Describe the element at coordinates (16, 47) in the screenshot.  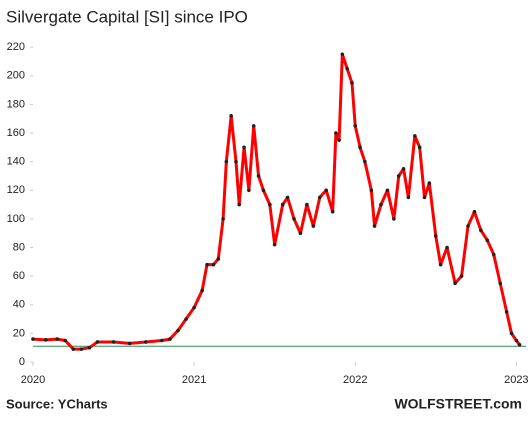
I see `y-tick-label: 220` at that location.